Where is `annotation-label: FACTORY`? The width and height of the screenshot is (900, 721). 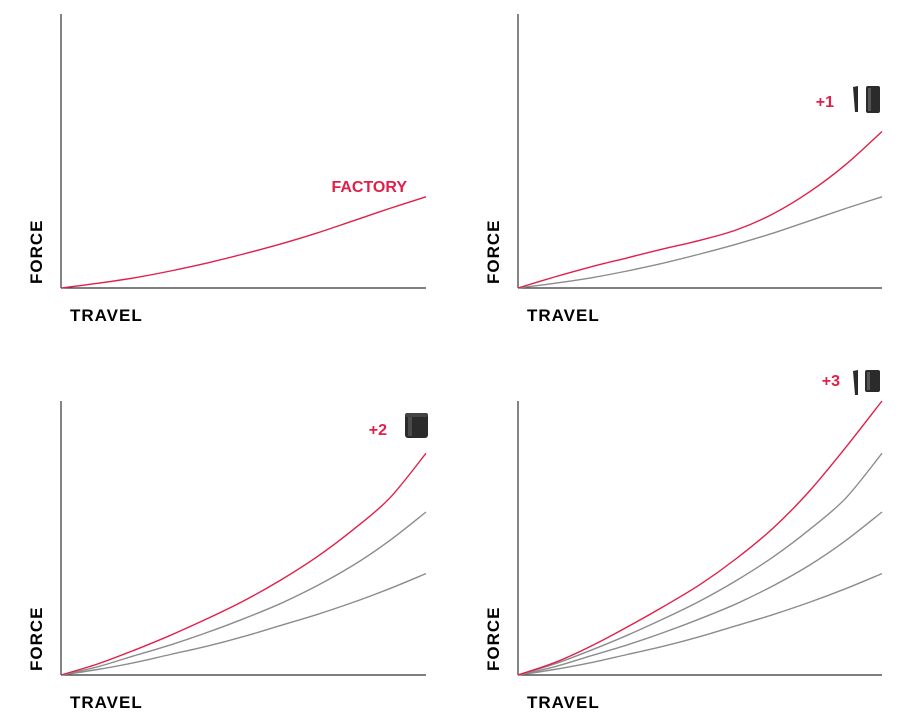
annotation-label: FACTORY is located at coordinates (369, 187).